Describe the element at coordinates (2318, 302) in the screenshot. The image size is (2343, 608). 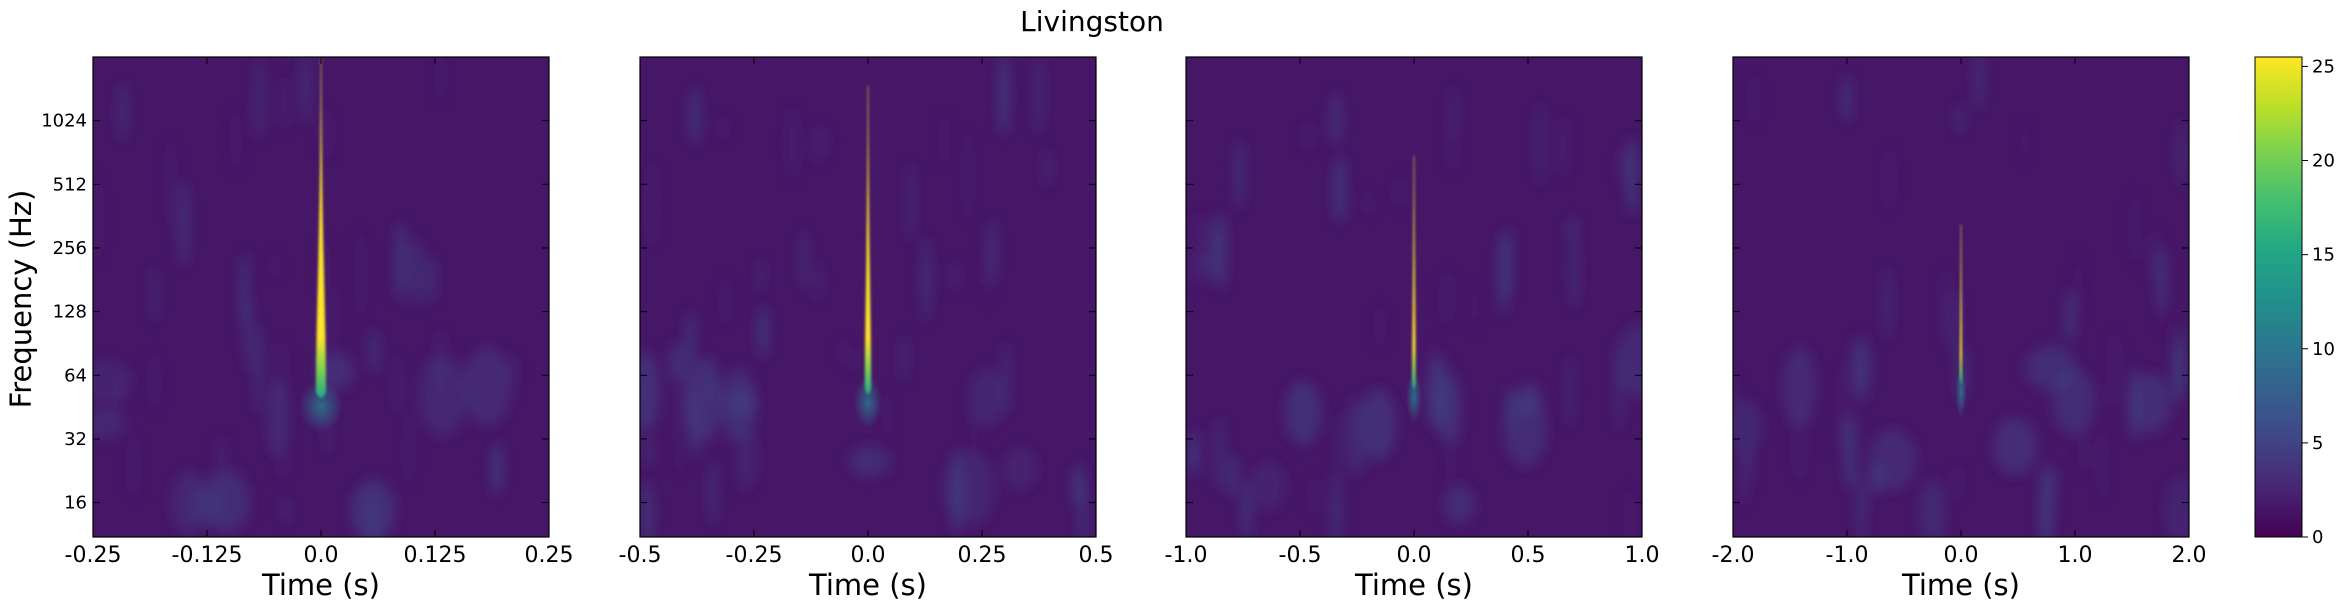
I see `colorbar-ticks: 0 5 10 15 20 25` at that location.